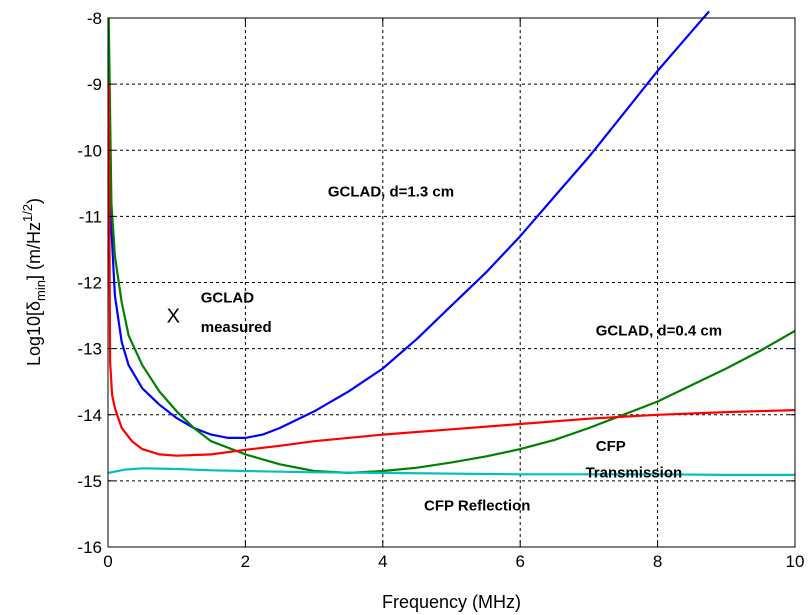 The height and width of the screenshot is (615, 810). I want to click on y-tick-label: -8, so click(94, 18).